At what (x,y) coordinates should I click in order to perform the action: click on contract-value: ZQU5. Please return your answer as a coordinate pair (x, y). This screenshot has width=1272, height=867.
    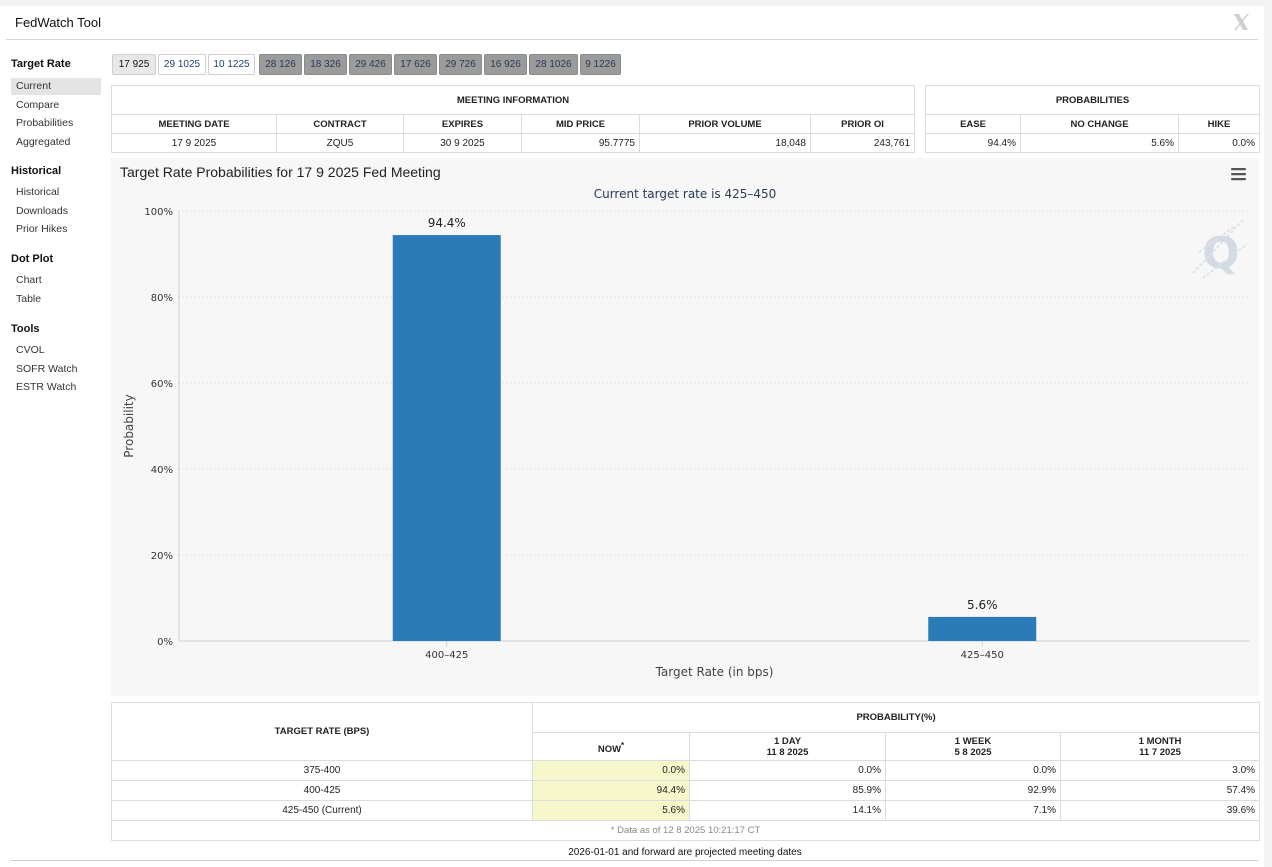
    Looking at the image, I should click on (340, 143).